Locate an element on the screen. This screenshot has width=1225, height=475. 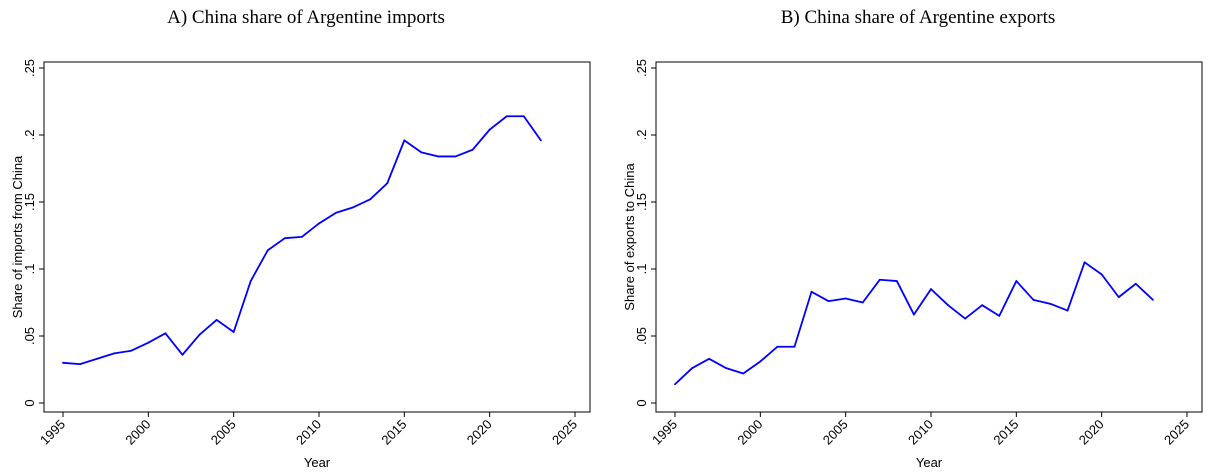
exports-y-tick-label: .1 is located at coordinates (641, 269).